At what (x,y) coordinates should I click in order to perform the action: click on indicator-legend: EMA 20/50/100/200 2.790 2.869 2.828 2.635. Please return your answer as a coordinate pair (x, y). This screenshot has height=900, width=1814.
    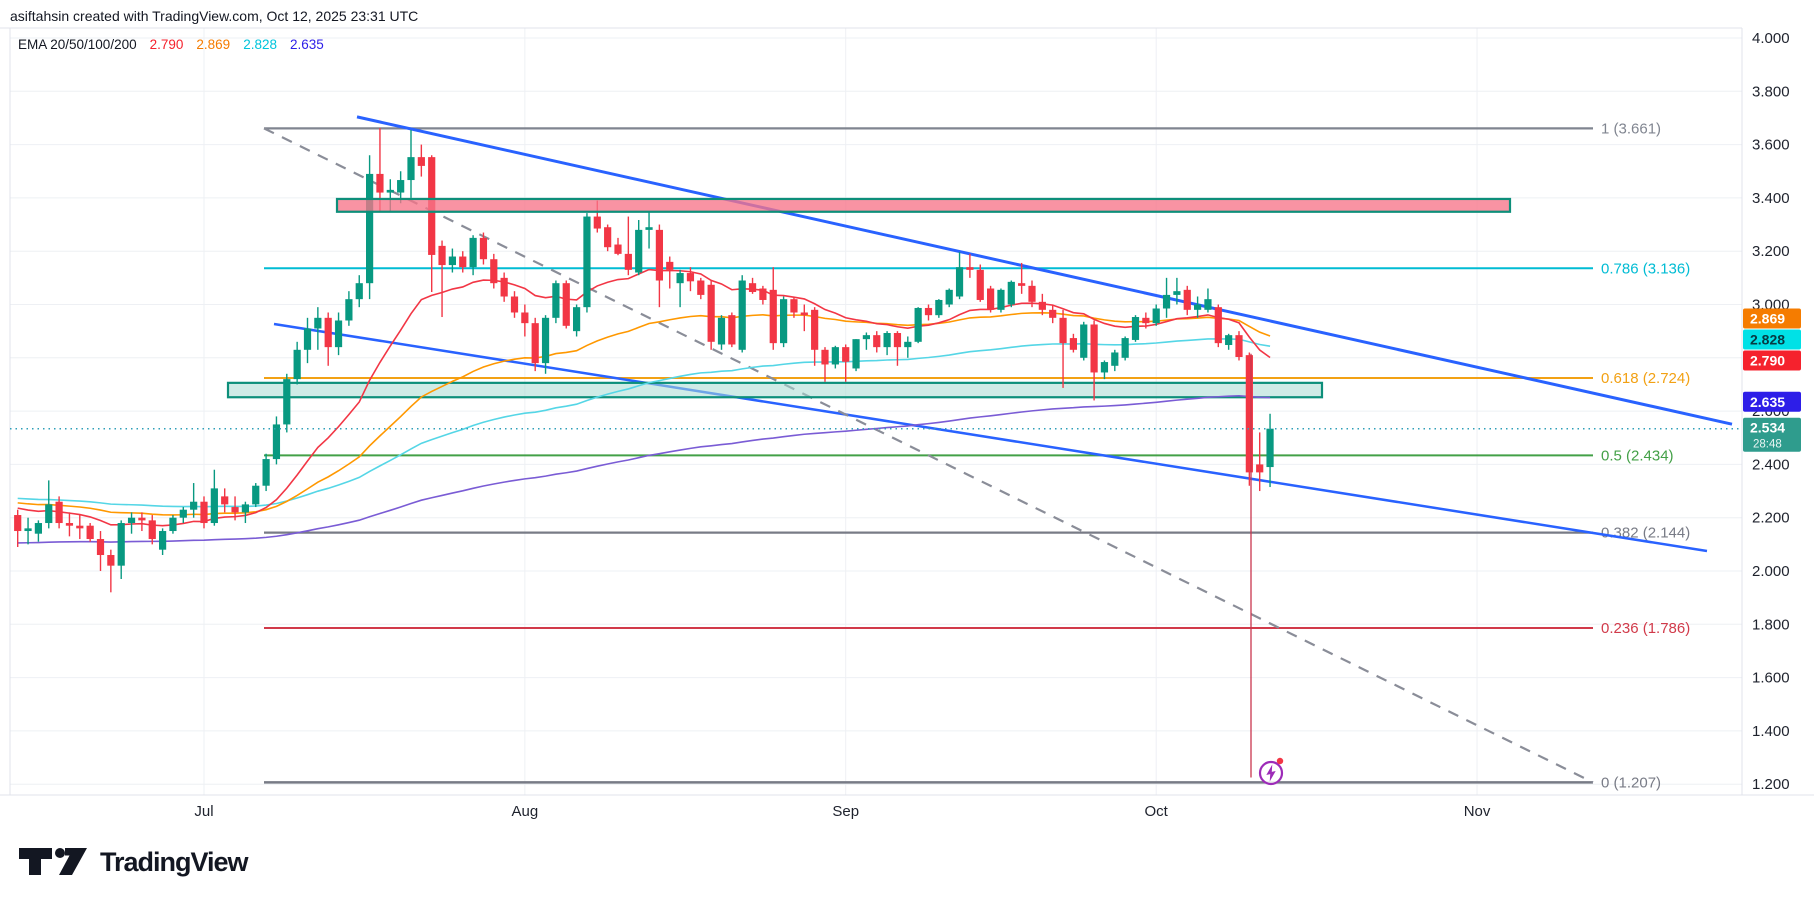
    Looking at the image, I should click on (171, 44).